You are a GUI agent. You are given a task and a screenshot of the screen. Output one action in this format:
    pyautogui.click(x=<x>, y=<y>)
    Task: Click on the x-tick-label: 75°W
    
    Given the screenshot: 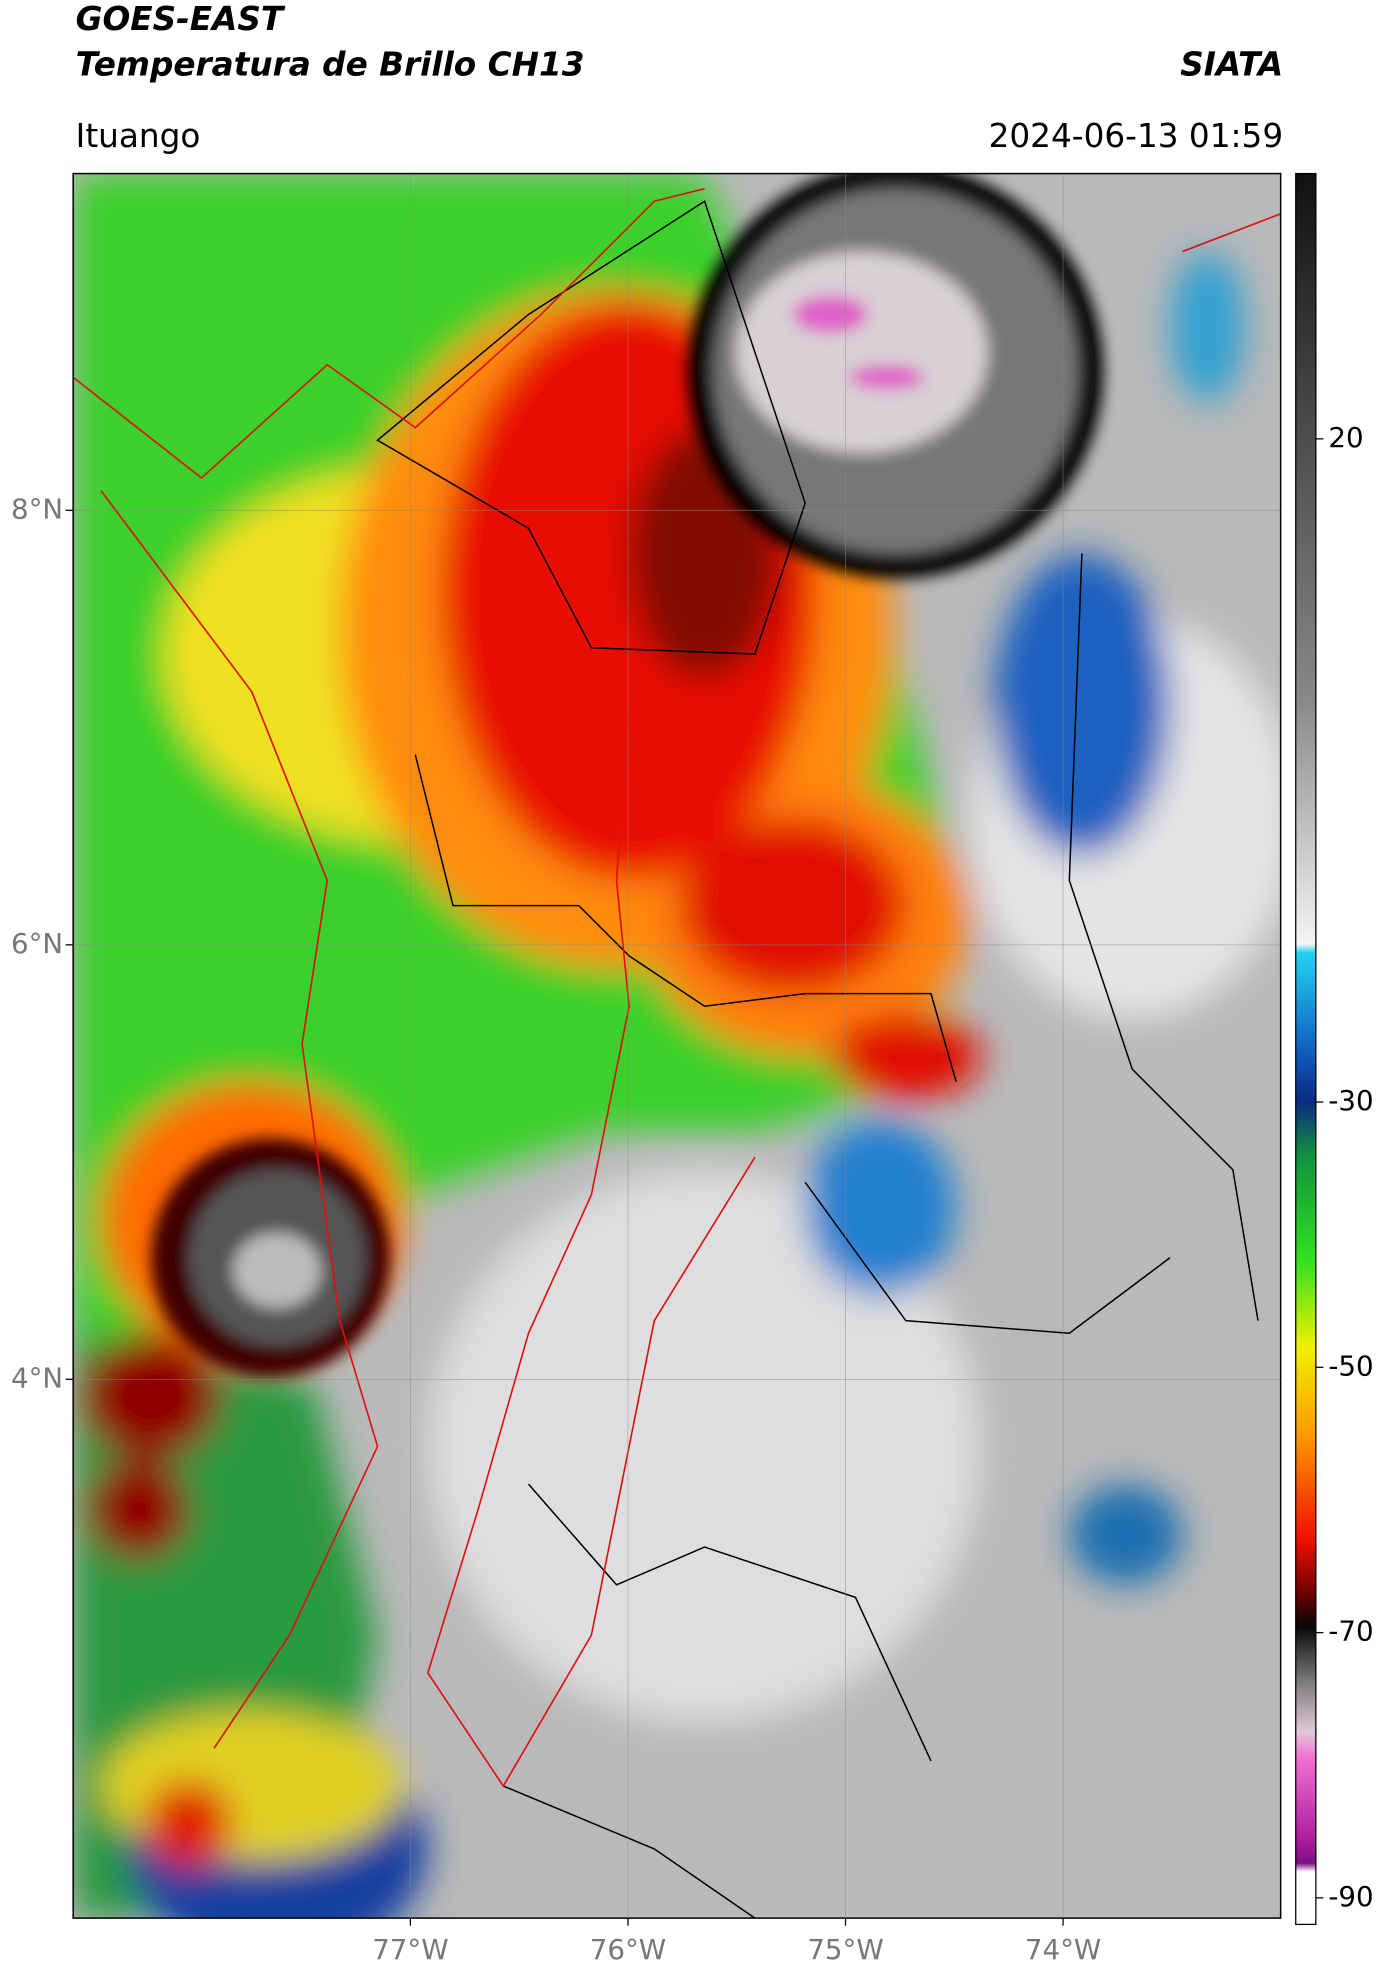 What is the action you would take?
    pyautogui.click(x=845, y=1949)
    